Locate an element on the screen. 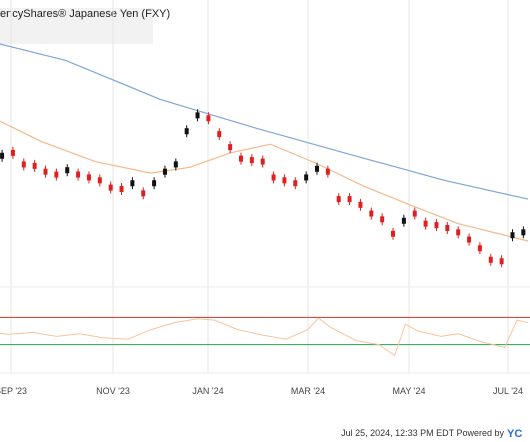 This screenshot has width=530, height=442. chart-title: encyShares® Japanese Yen (FXY) is located at coordinates (85, 14).